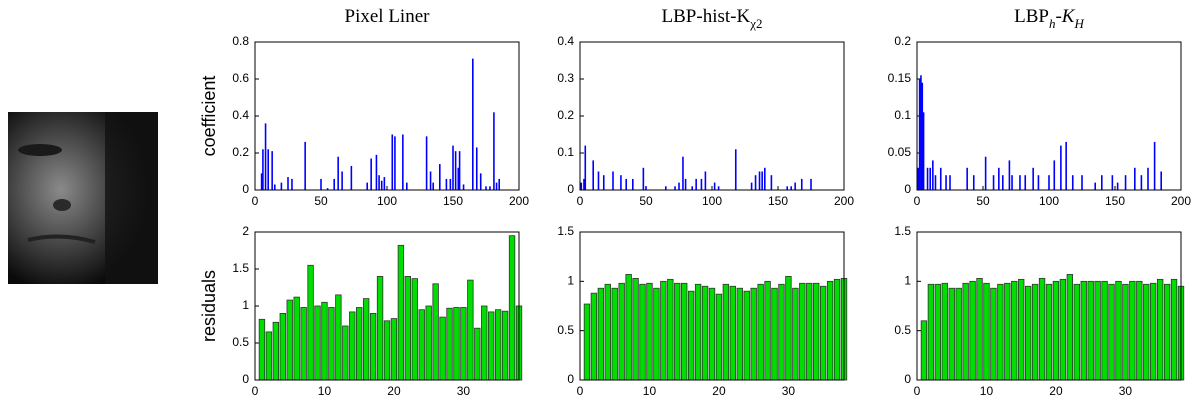 The height and width of the screenshot is (410, 1203). Describe the element at coordinates (1068, 16) in the screenshot. I see `title-part: K` at that location.